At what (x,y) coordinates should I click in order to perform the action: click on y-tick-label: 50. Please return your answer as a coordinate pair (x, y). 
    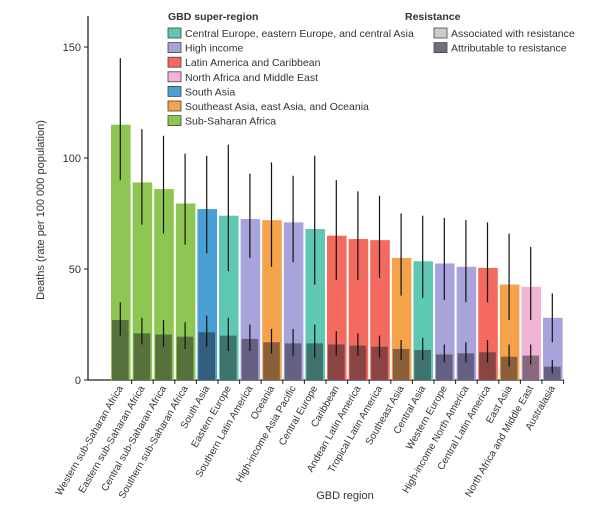
    Looking at the image, I should click on (75, 270).